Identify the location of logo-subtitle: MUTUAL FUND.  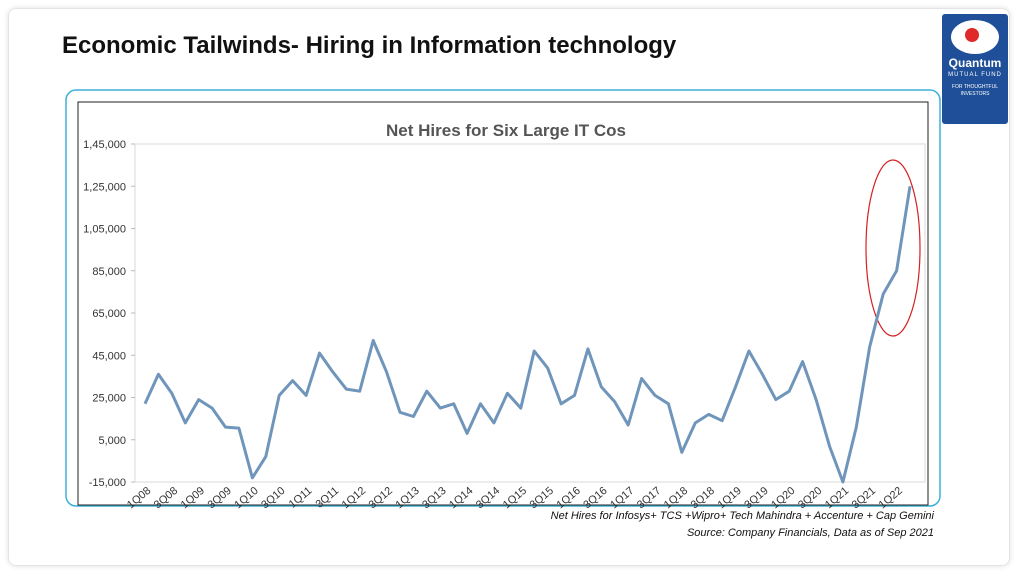
(975, 75).